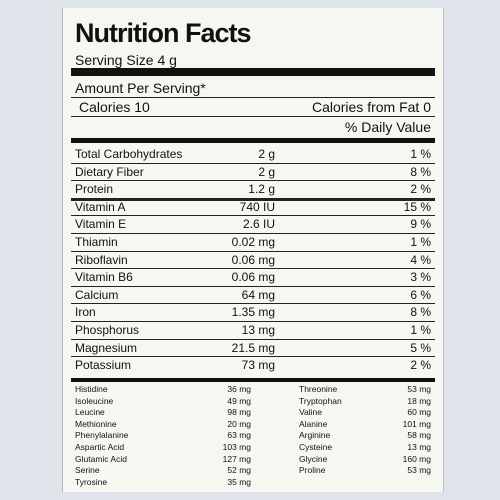 Image resolution: width=500 pixels, height=500 pixels. What do you see at coordinates (239, 481) in the screenshot?
I see `amino-amount: 35 mg` at bounding box center [239, 481].